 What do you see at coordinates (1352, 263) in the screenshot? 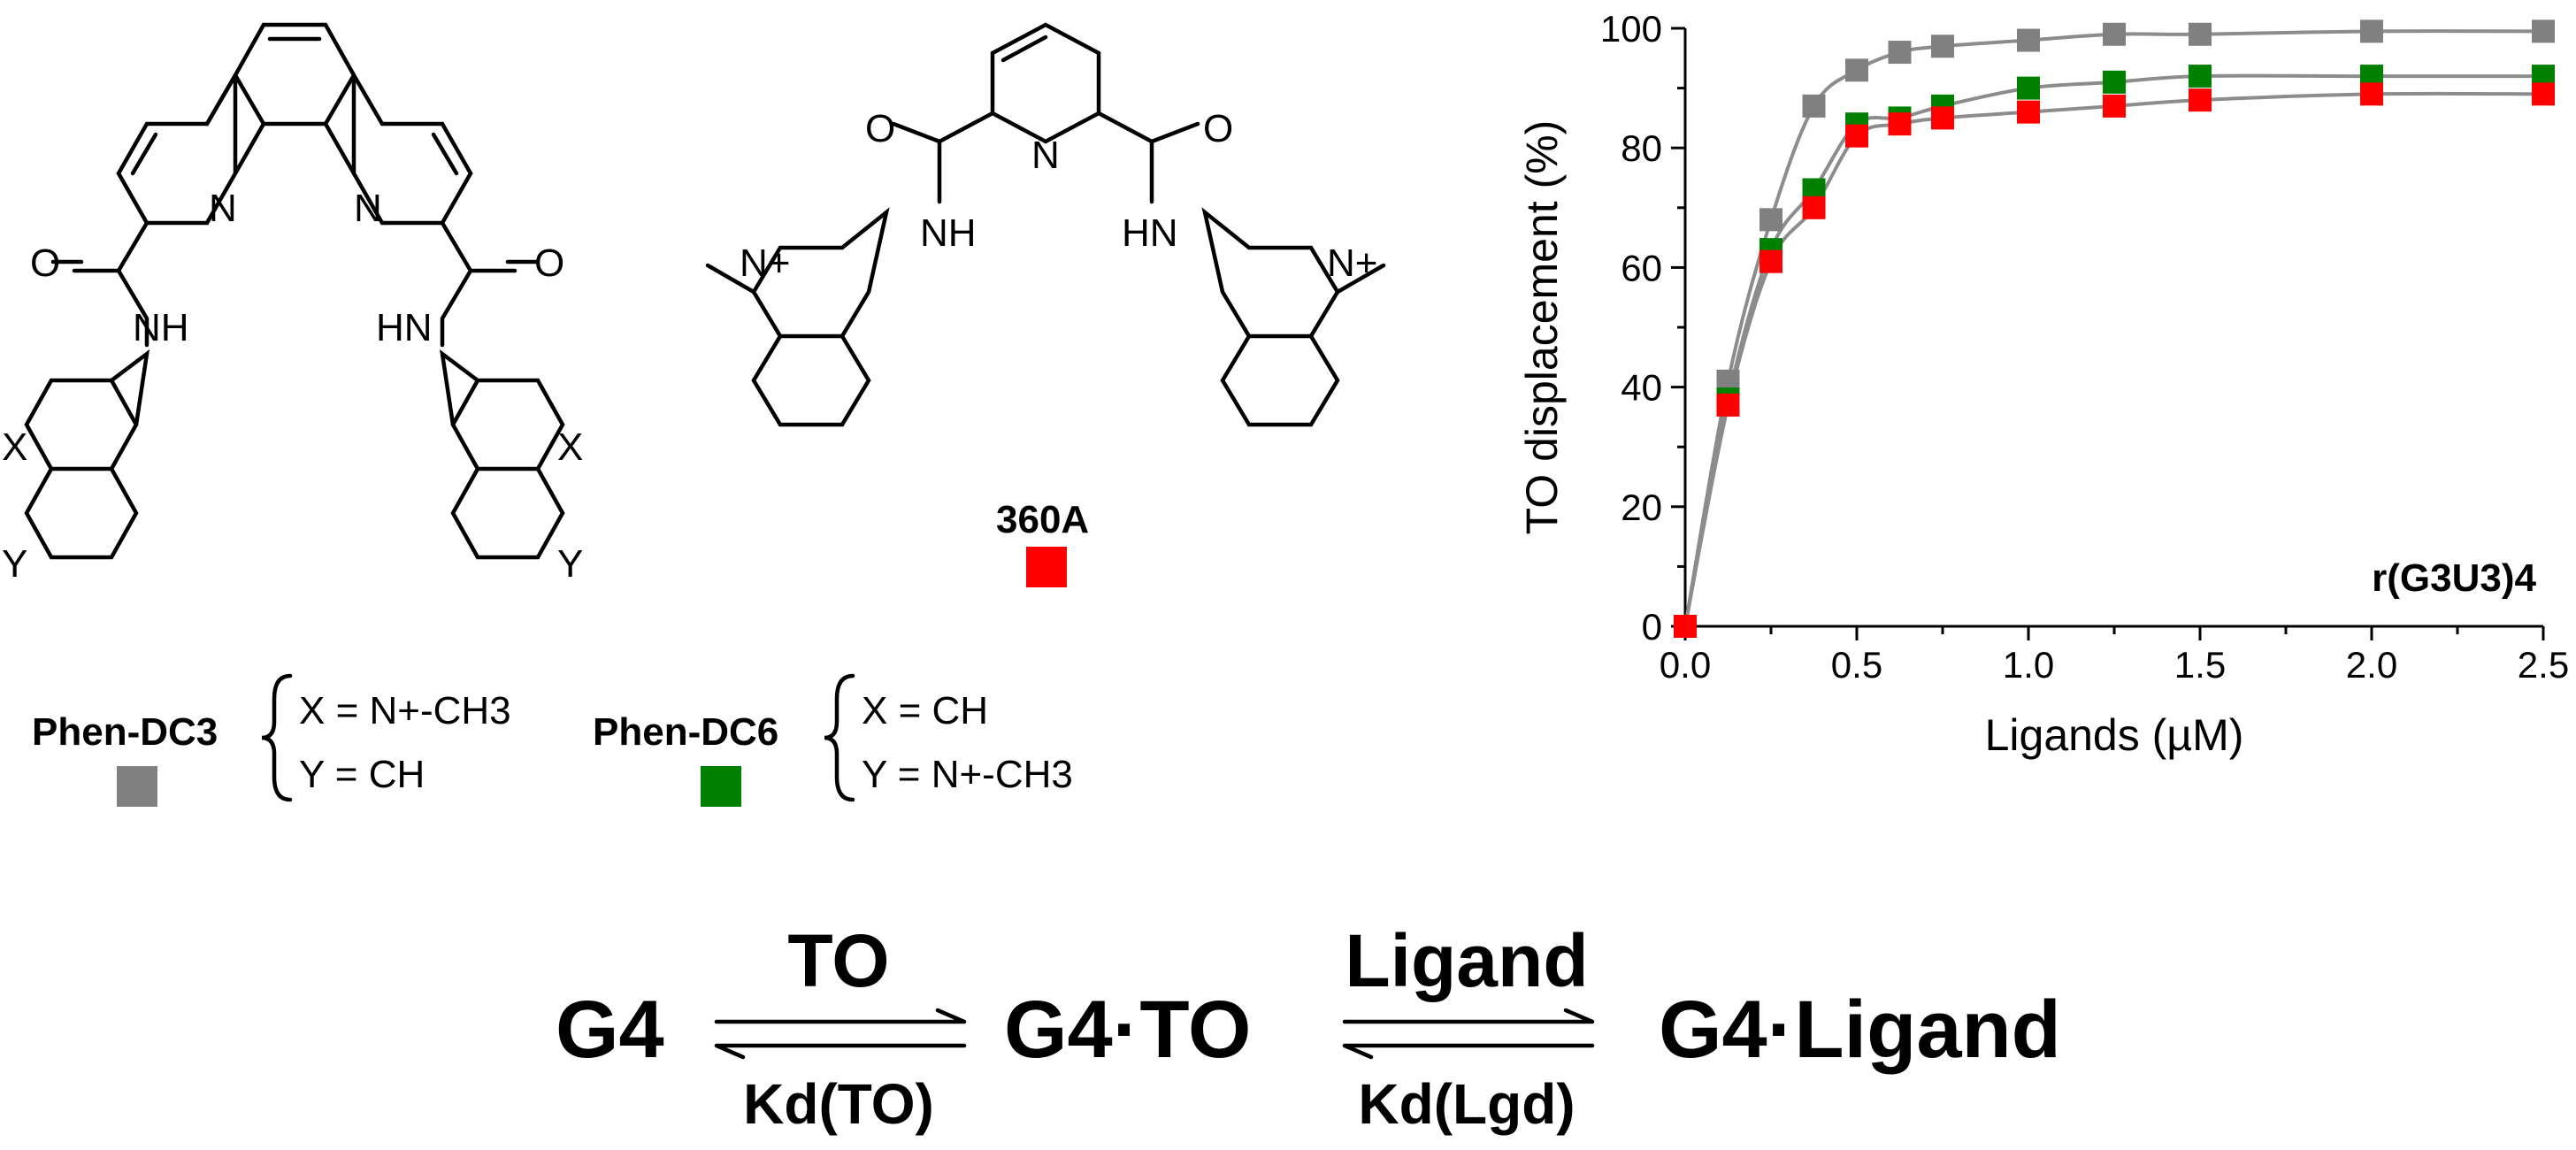
I see `atom-nplus-360a-right: N+` at bounding box center [1352, 263].